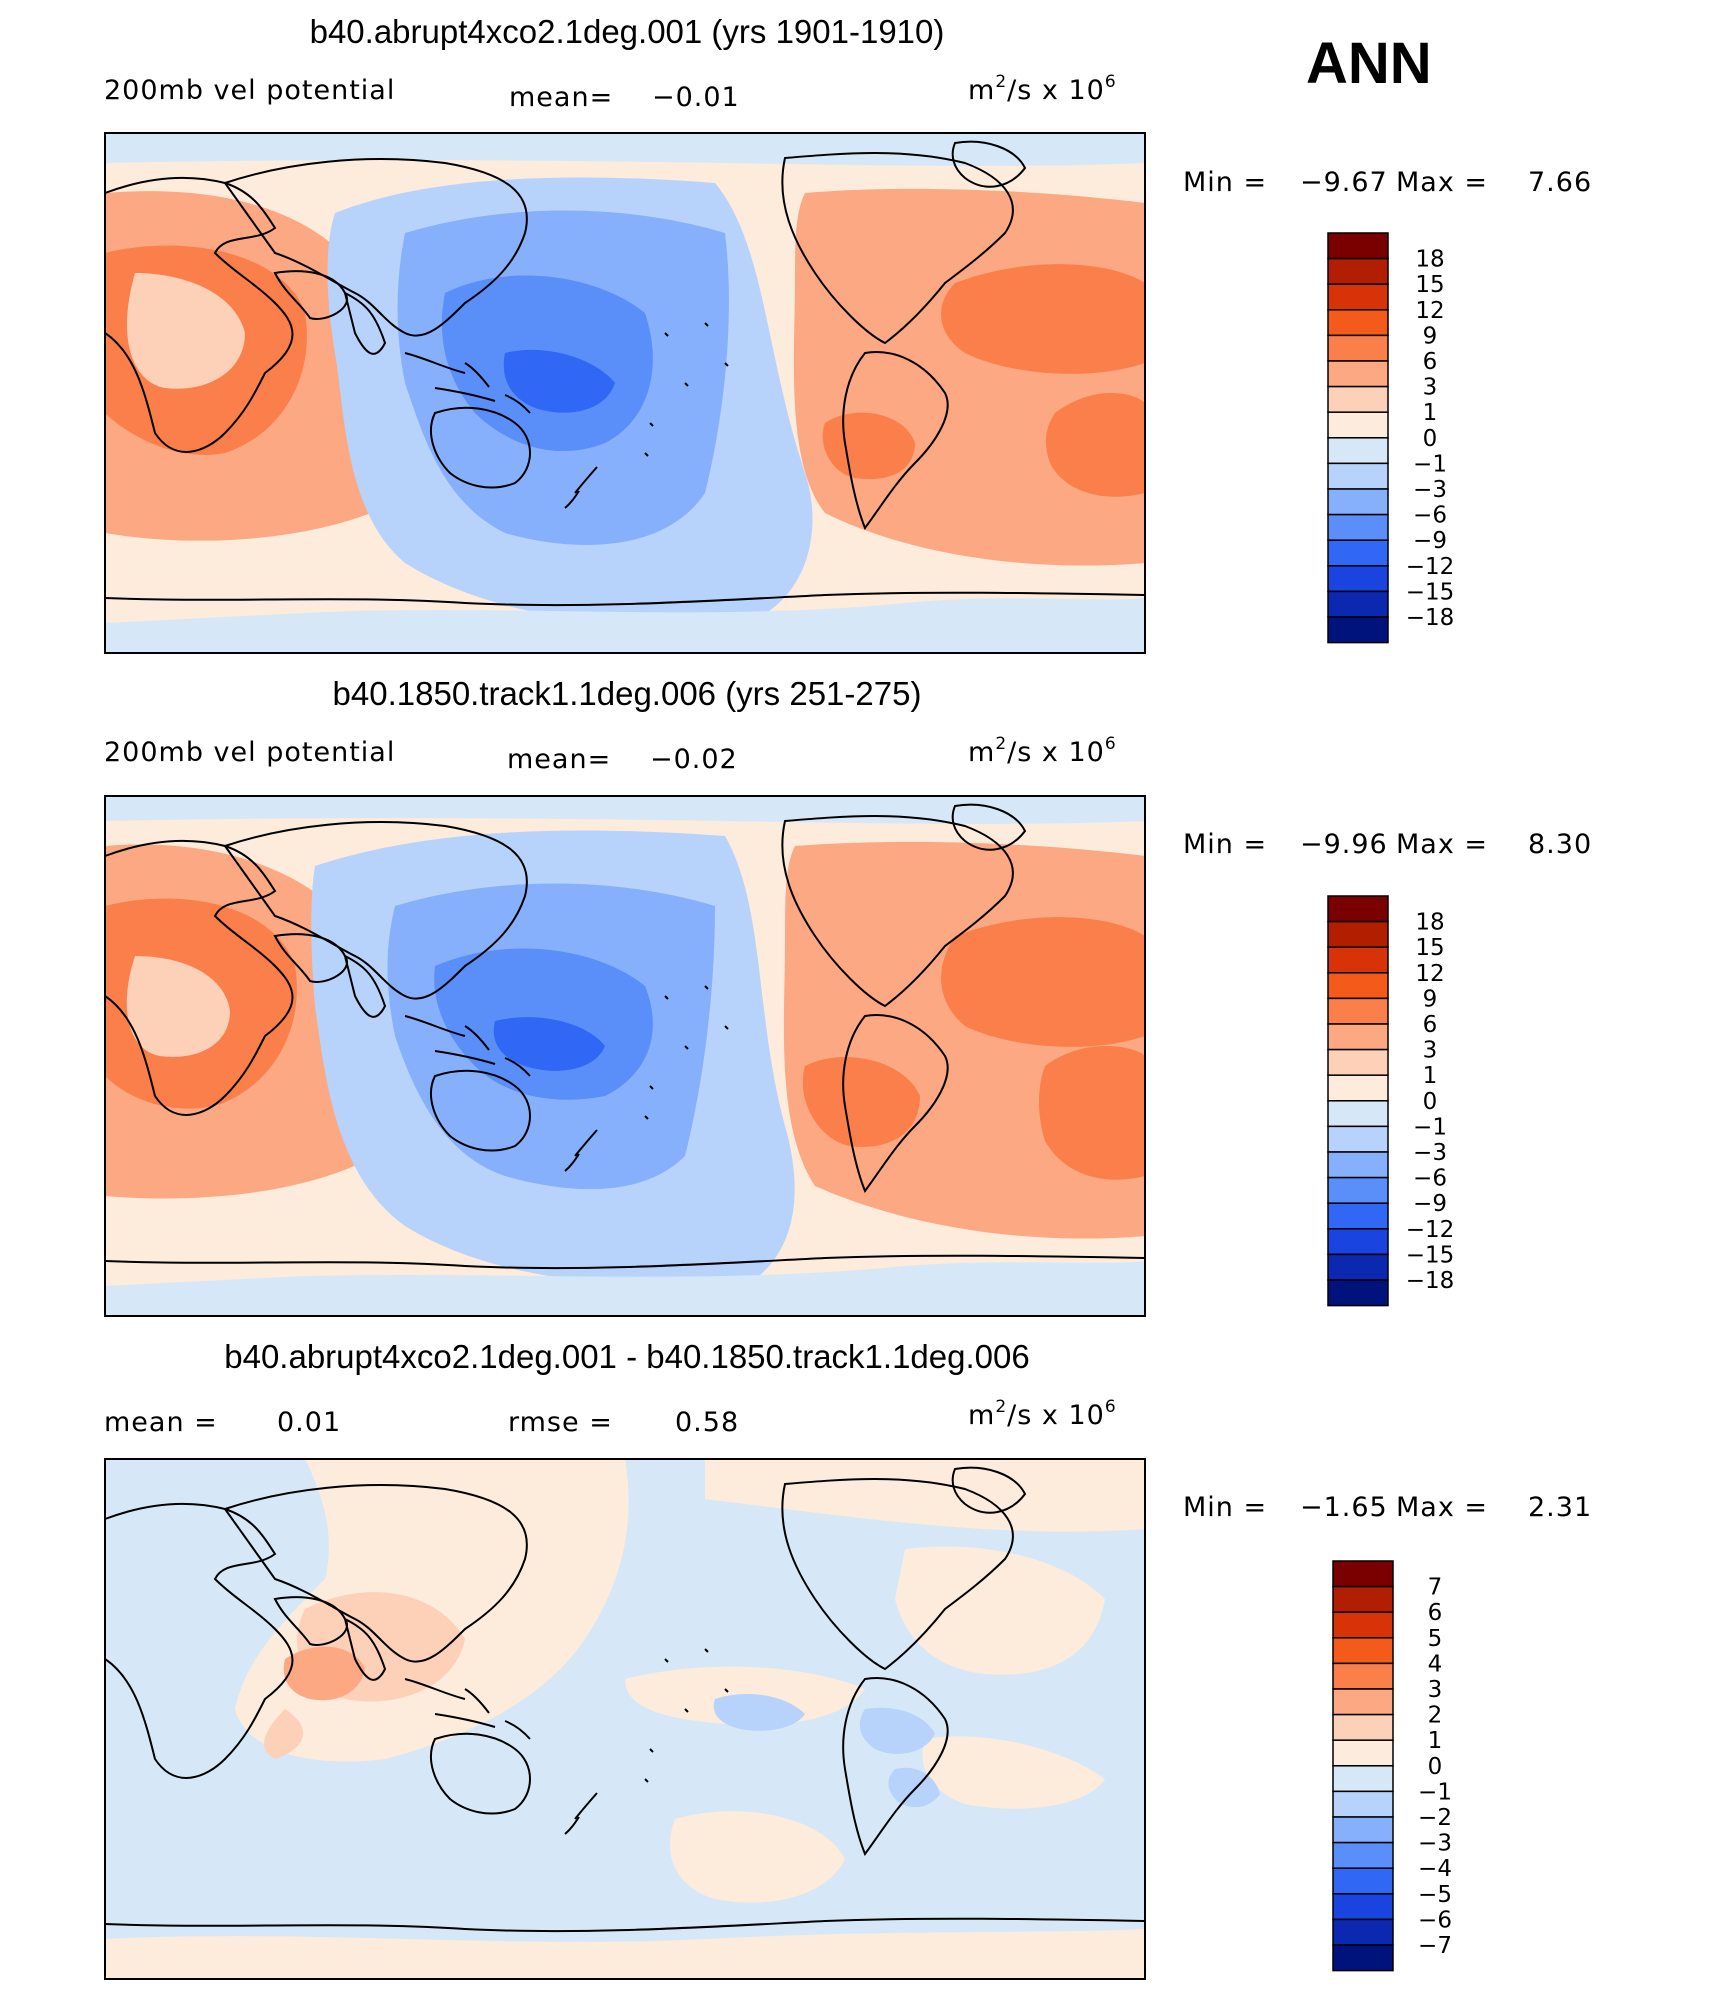  Describe the element at coordinates (309, 1422) in the screenshot. I see `panel-3-mean-value: 0.01` at that location.